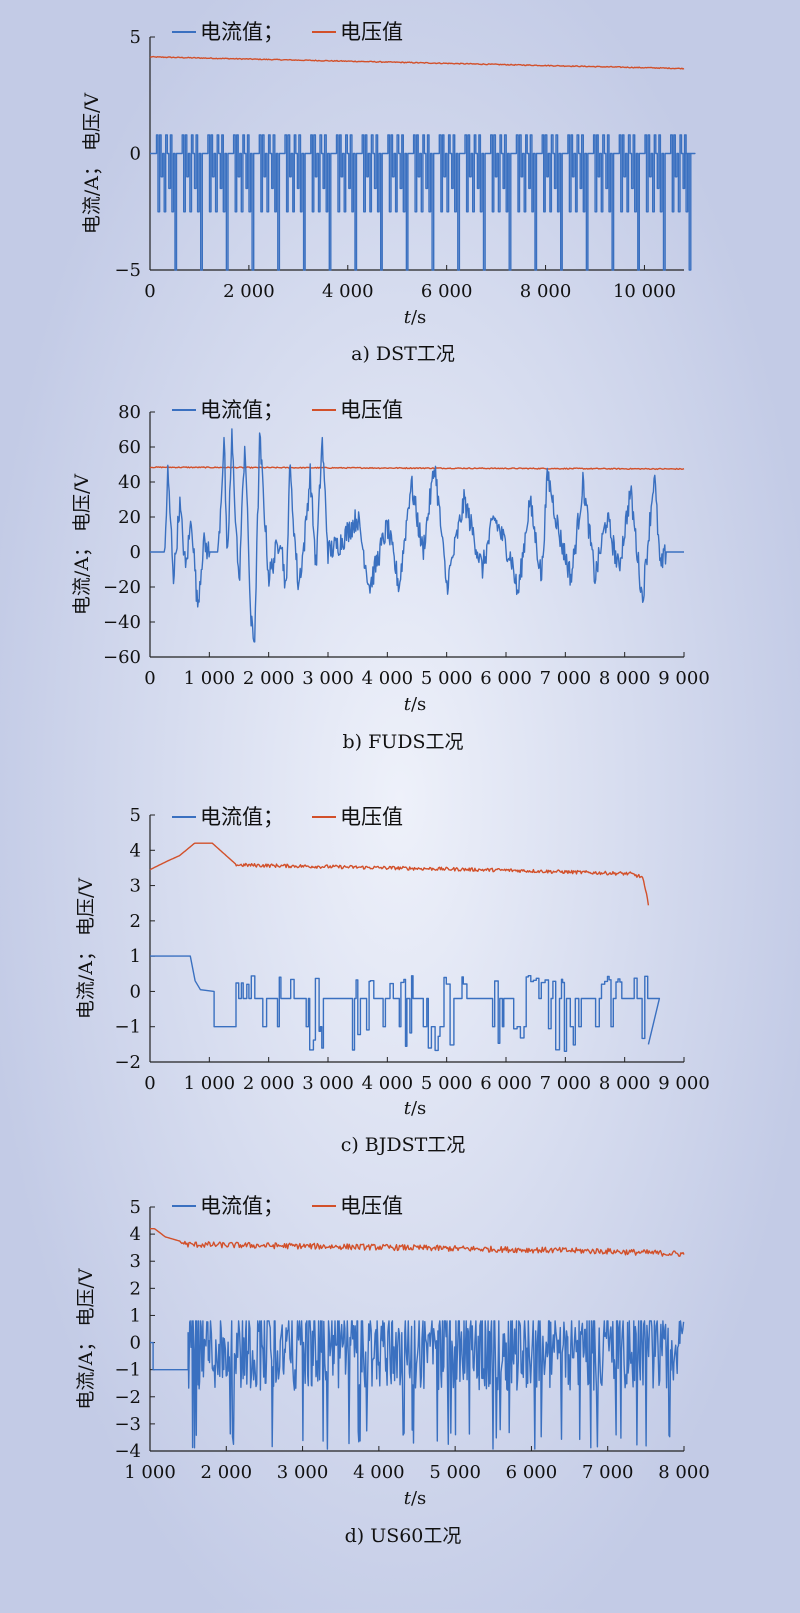 The width and height of the screenshot is (800, 1613). I want to click on y-tick-label: 20, so click(129, 517).